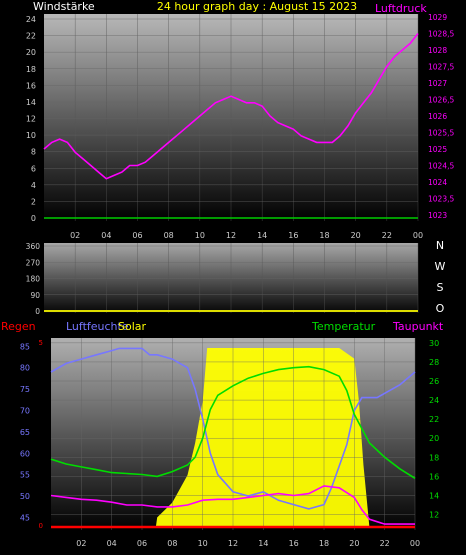  What do you see at coordinates (440, 287) in the screenshot?
I see `compass-label-S: S` at bounding box center [440, 287].